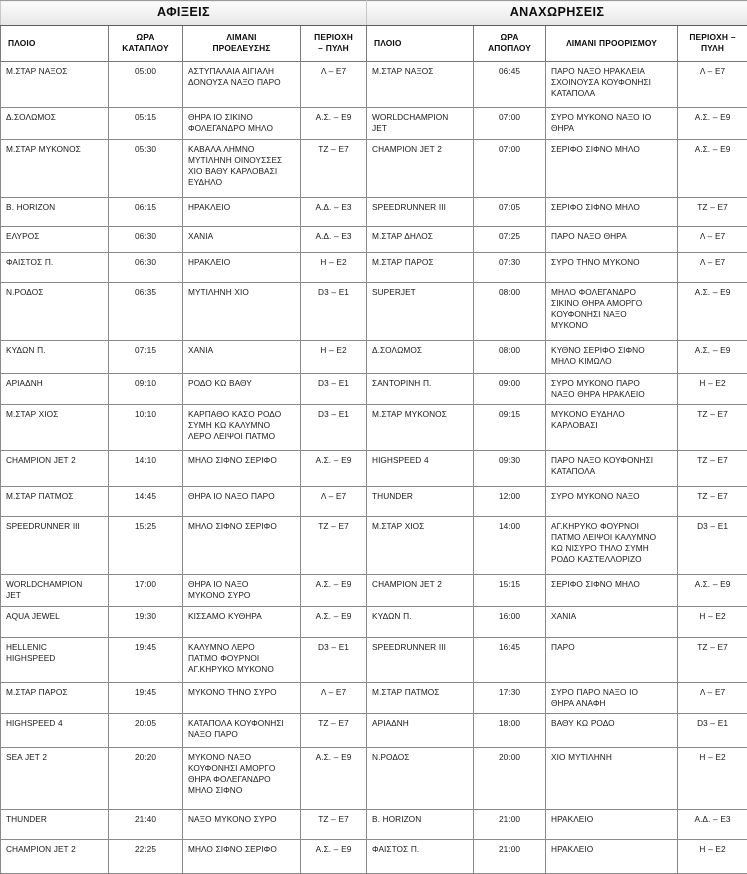 The height and width of the screenshot is (874, 747). What do you see at coordinates (334, 356) in the screenshot?
I see `zone-gate-arrivals-7: Η – Ε2` at bounding box center [334, 356].